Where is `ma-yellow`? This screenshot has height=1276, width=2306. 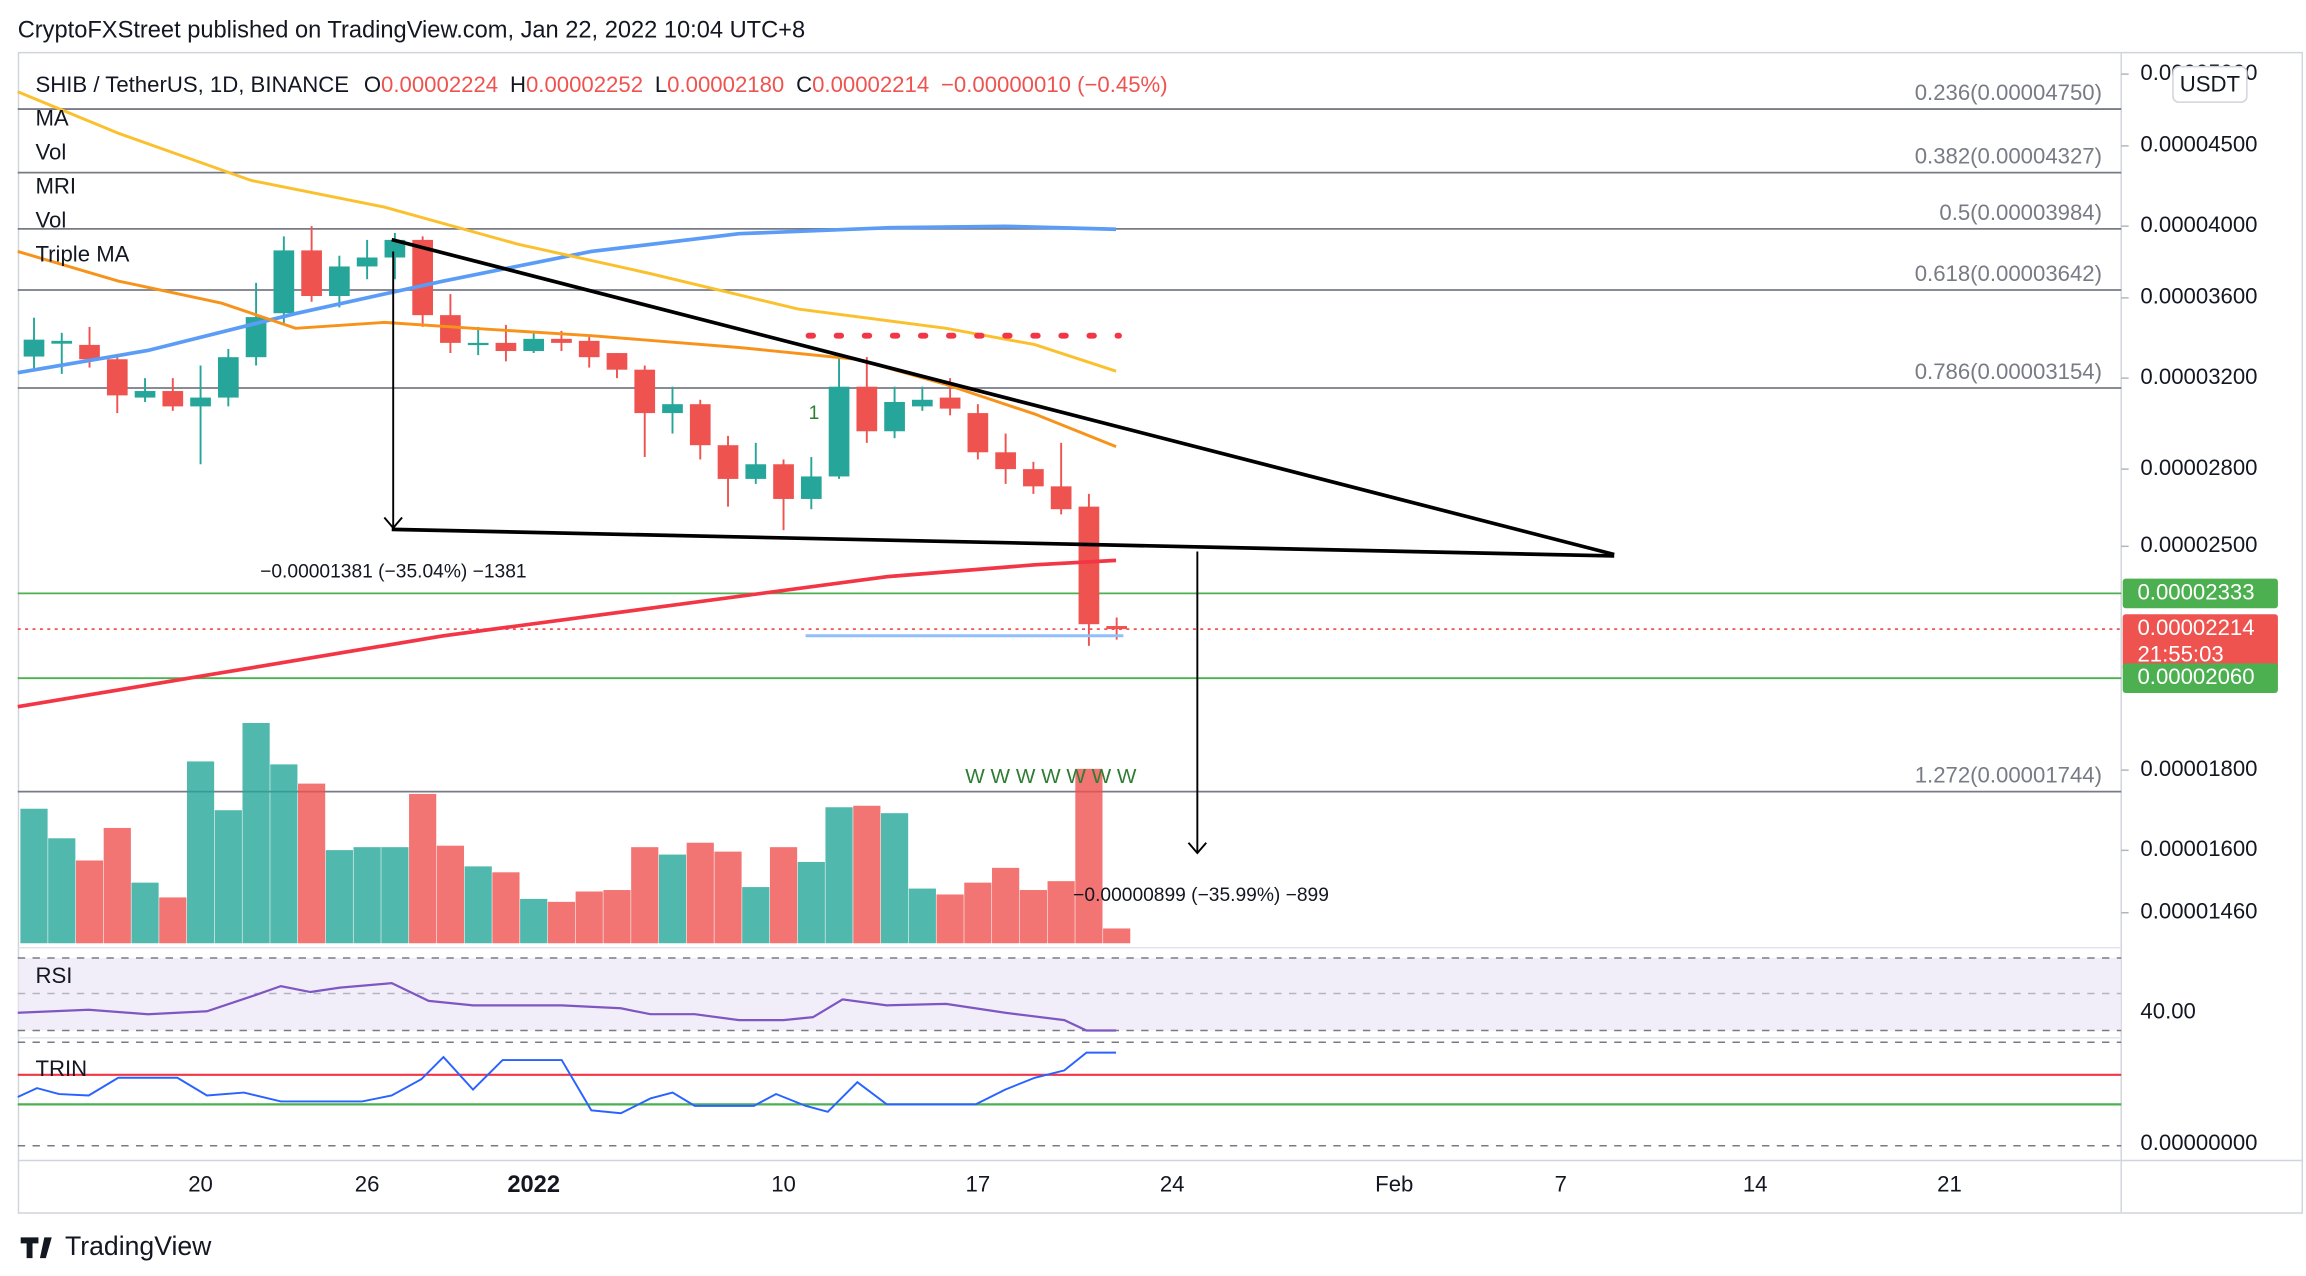
ma-yellow is located at coordinates (567, 231).